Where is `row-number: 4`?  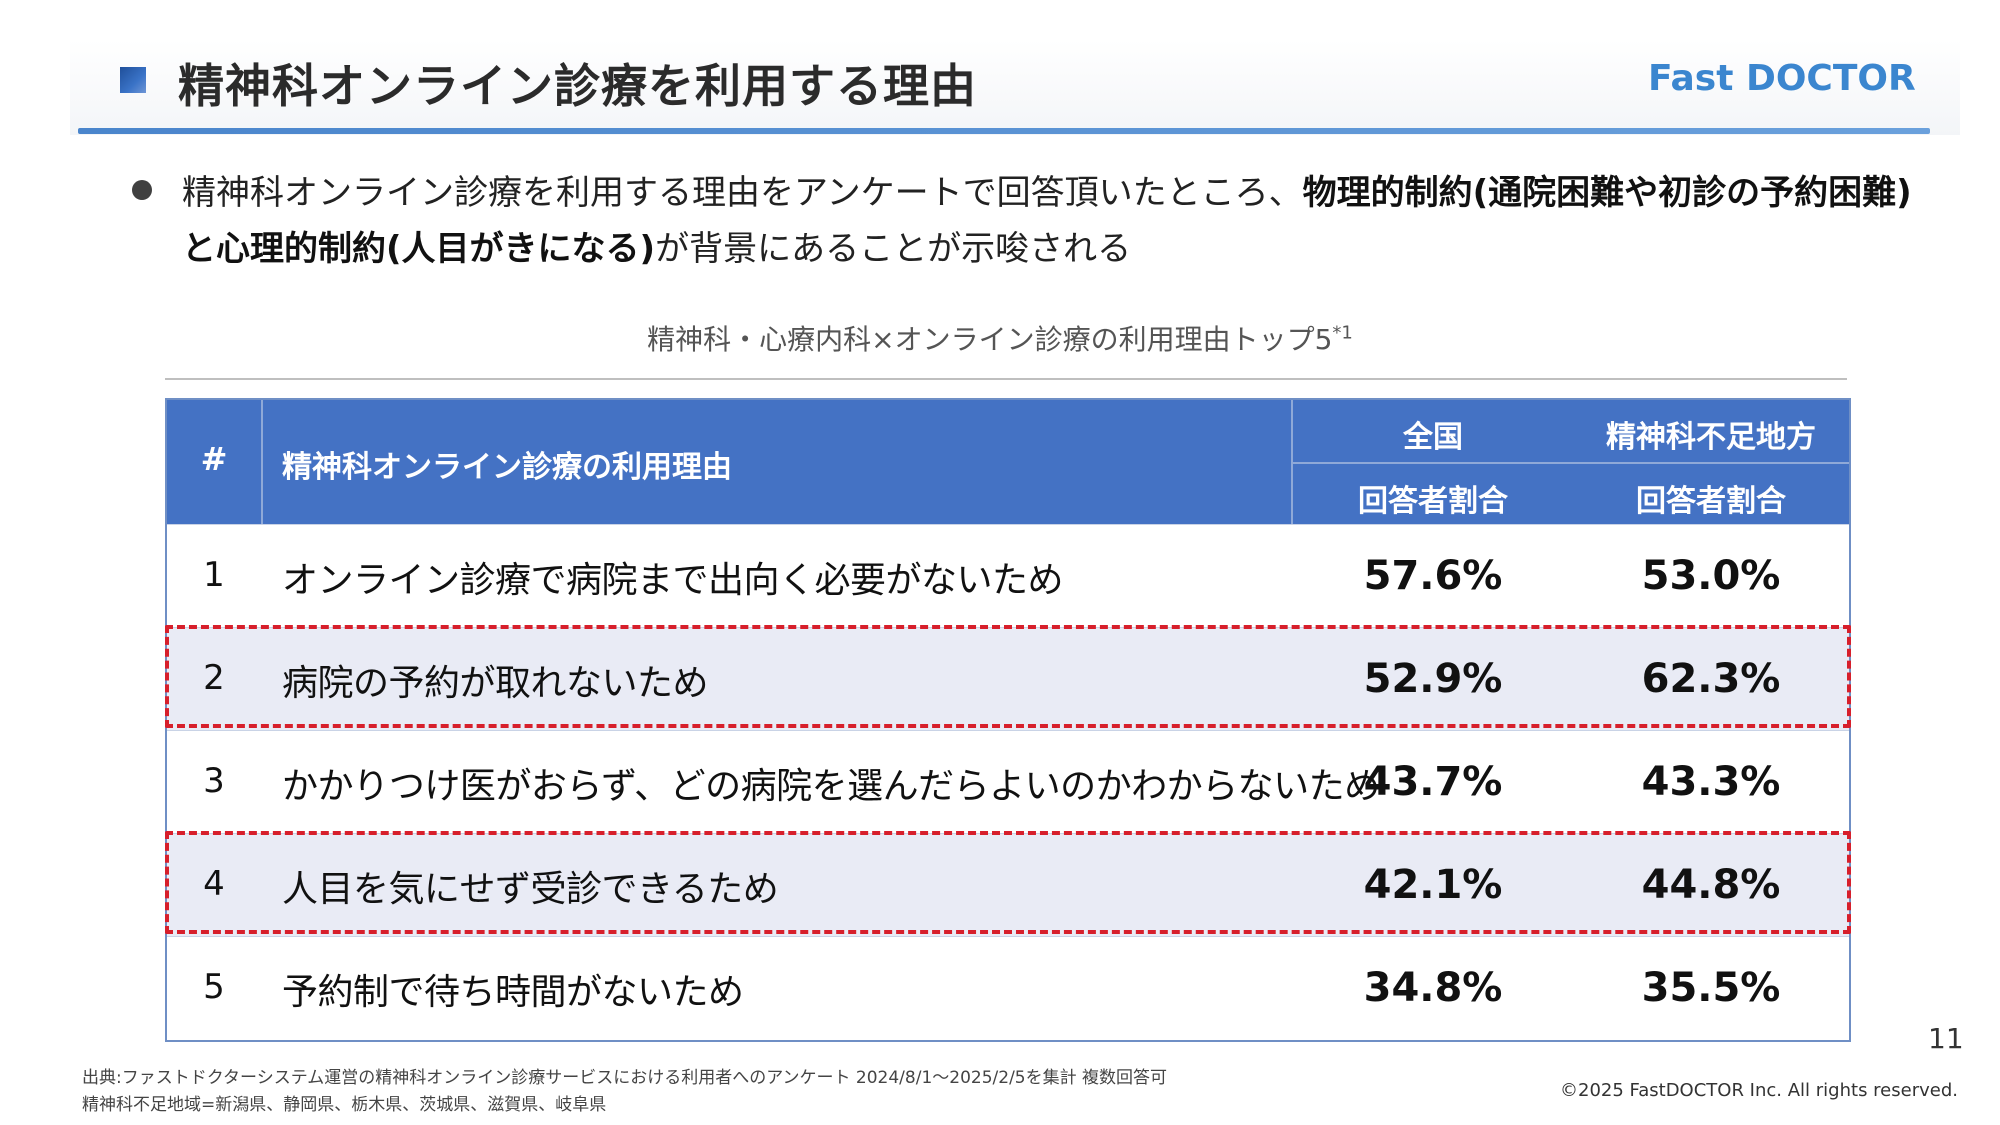
row-number: 4 is located at coordinates (214, 884).